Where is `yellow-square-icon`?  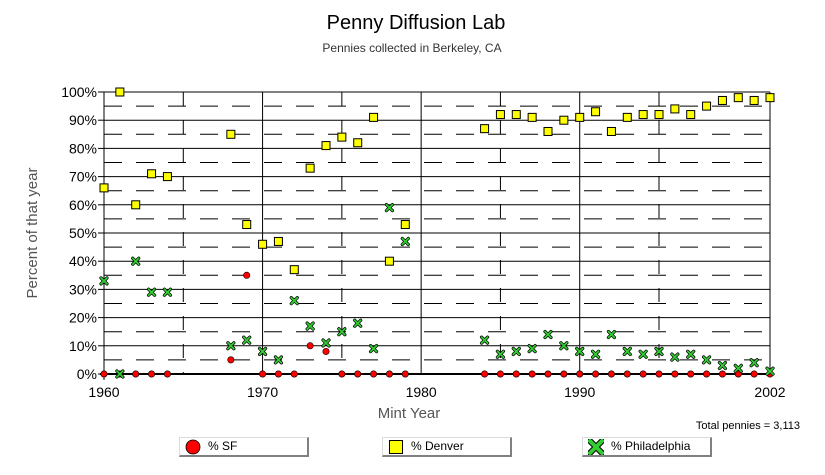
yellow-square-icon is located at coordinates (396, 447).